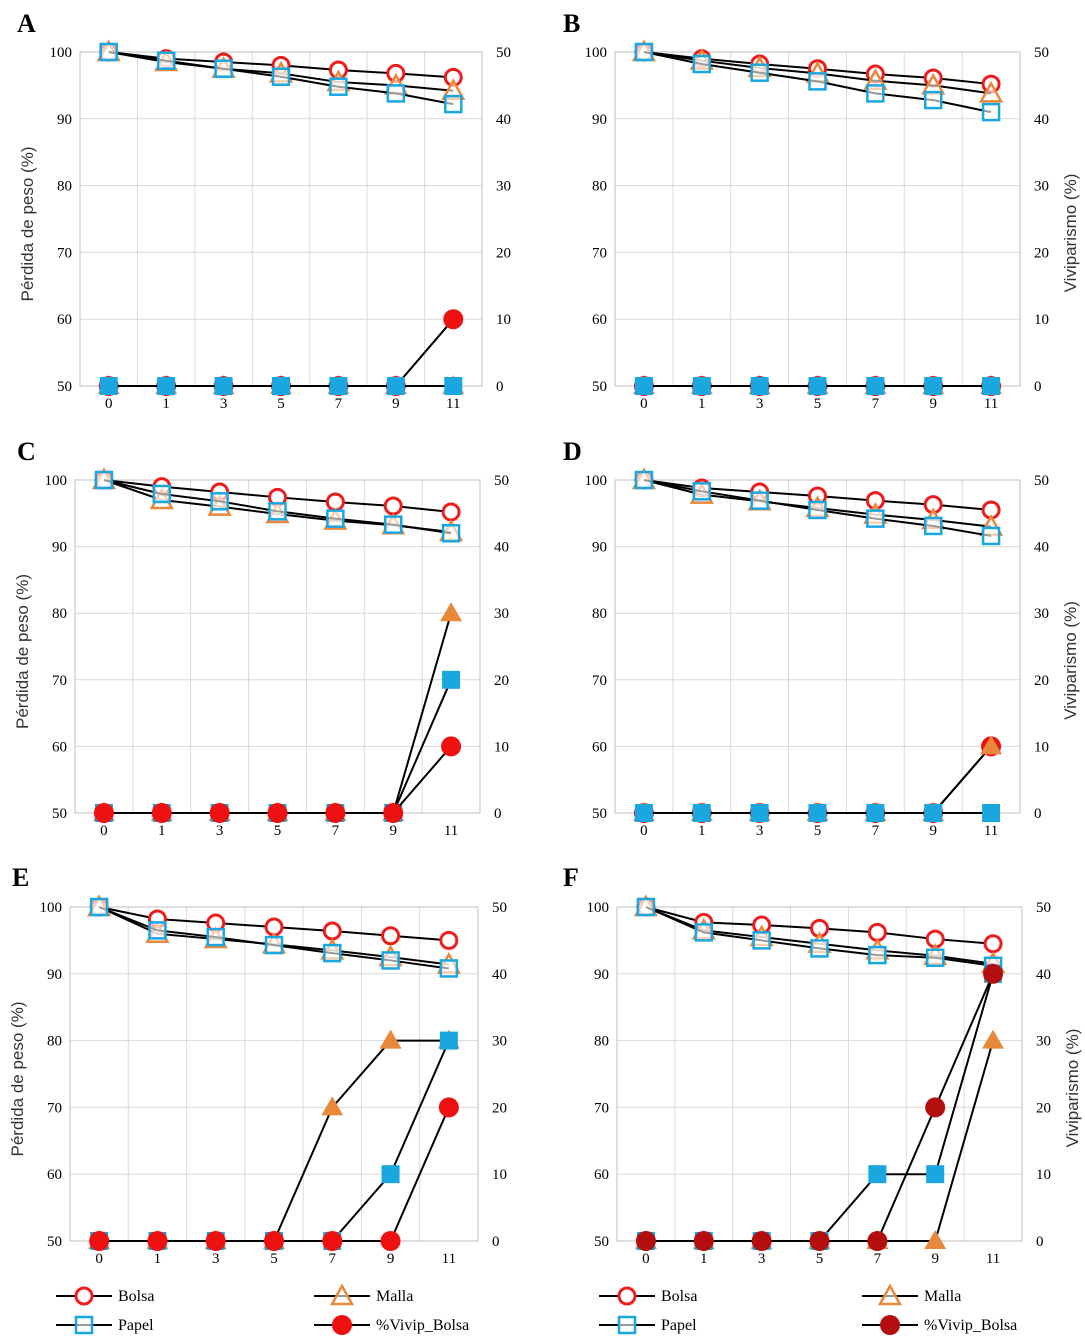 The image size is (1085, 1342). What do you see at coordinates (702, 404) in the screenshot?
I see `x-tick-label: 1` at bounding box center [702, 404].